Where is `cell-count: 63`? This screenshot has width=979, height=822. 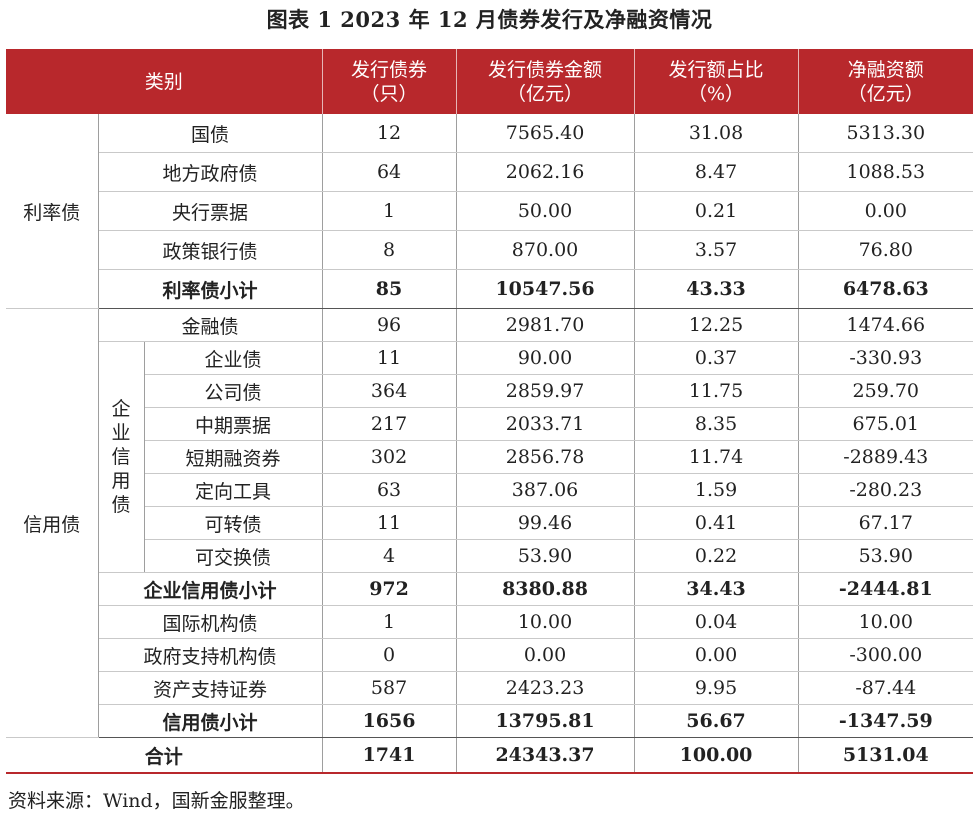
cell-count: 63 is located at coordinates (389, 490).